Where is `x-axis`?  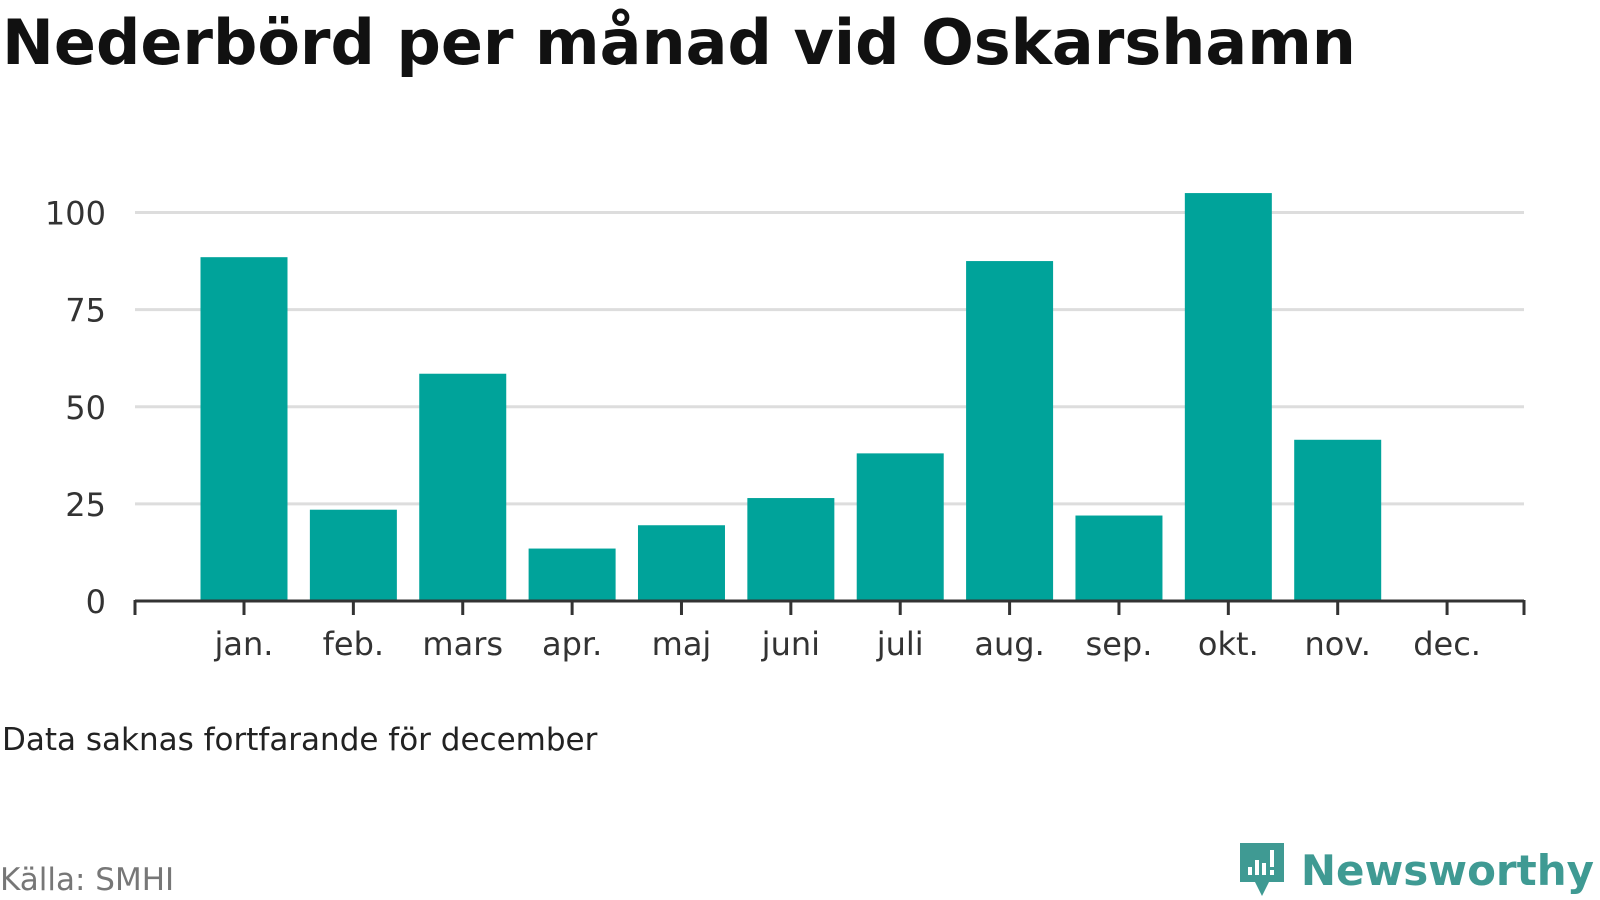
x-axis is located at coordinates (829, 607).